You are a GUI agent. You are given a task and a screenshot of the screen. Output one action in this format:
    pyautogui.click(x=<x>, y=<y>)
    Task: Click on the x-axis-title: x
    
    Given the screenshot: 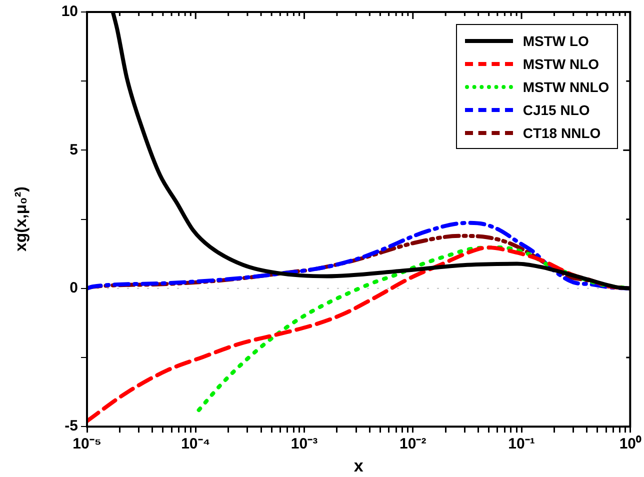 What is the action you would take?
    pyautogui.click(x=359, y=466)
    